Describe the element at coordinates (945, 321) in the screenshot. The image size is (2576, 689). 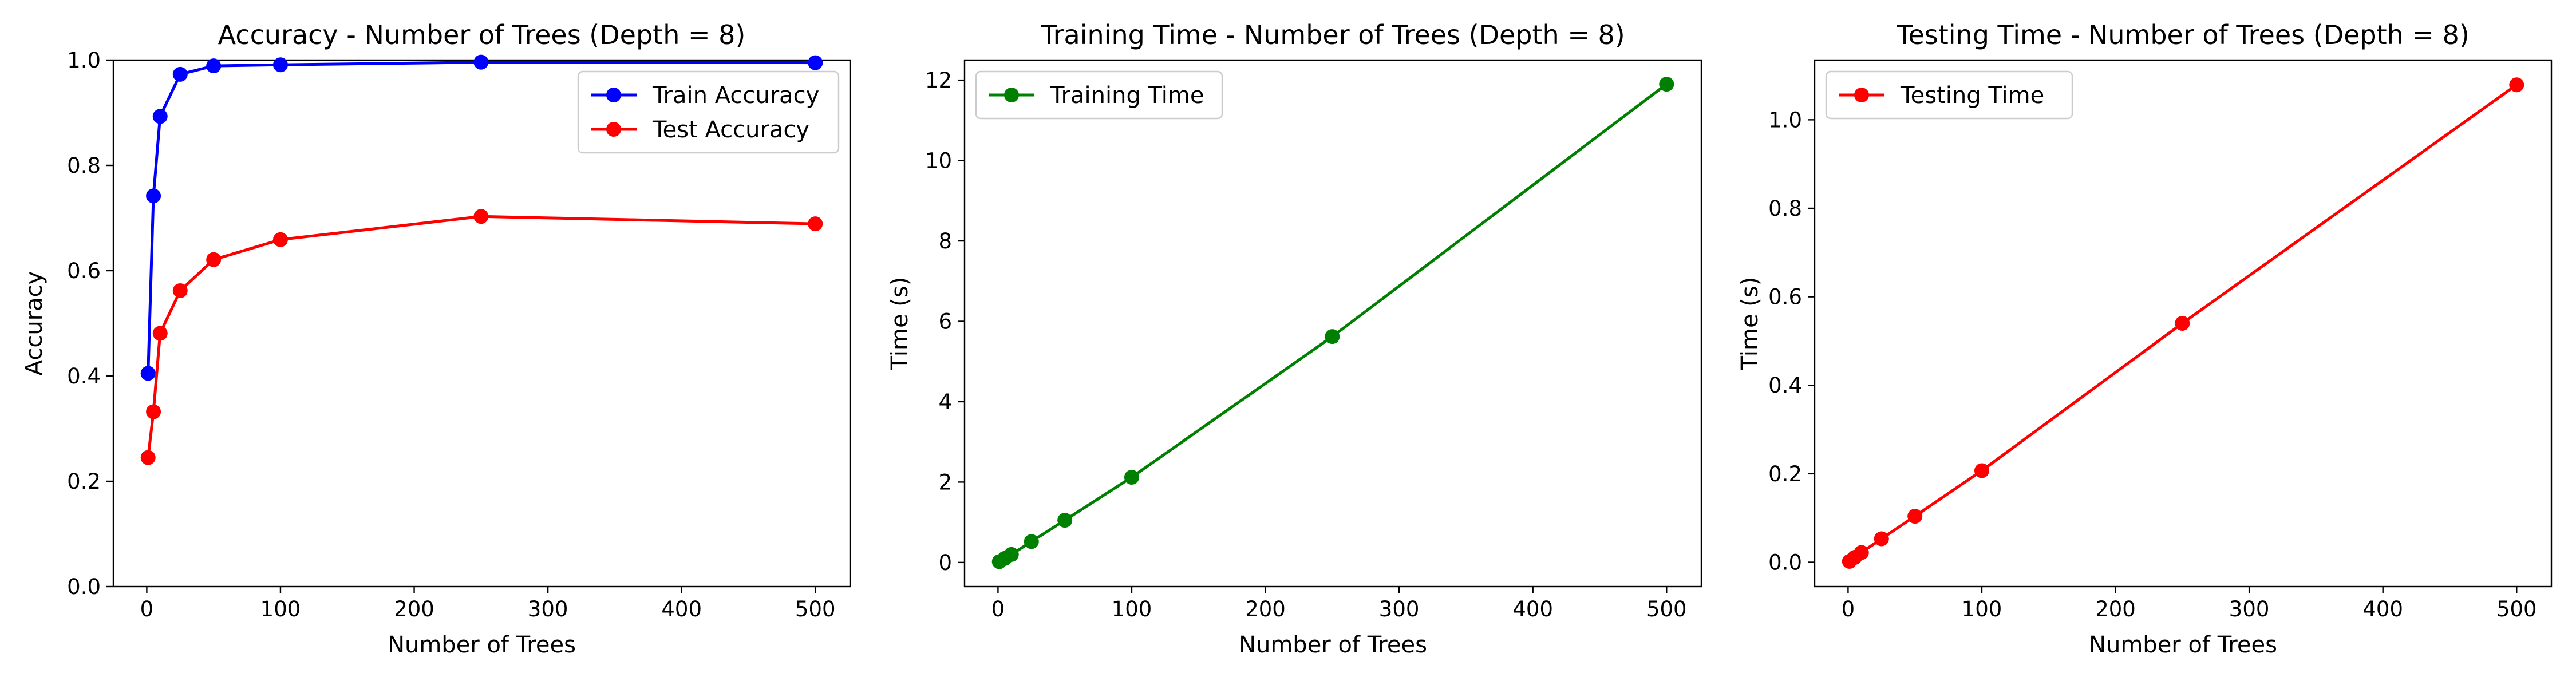
I see `y-tick-label: 6` at that location.